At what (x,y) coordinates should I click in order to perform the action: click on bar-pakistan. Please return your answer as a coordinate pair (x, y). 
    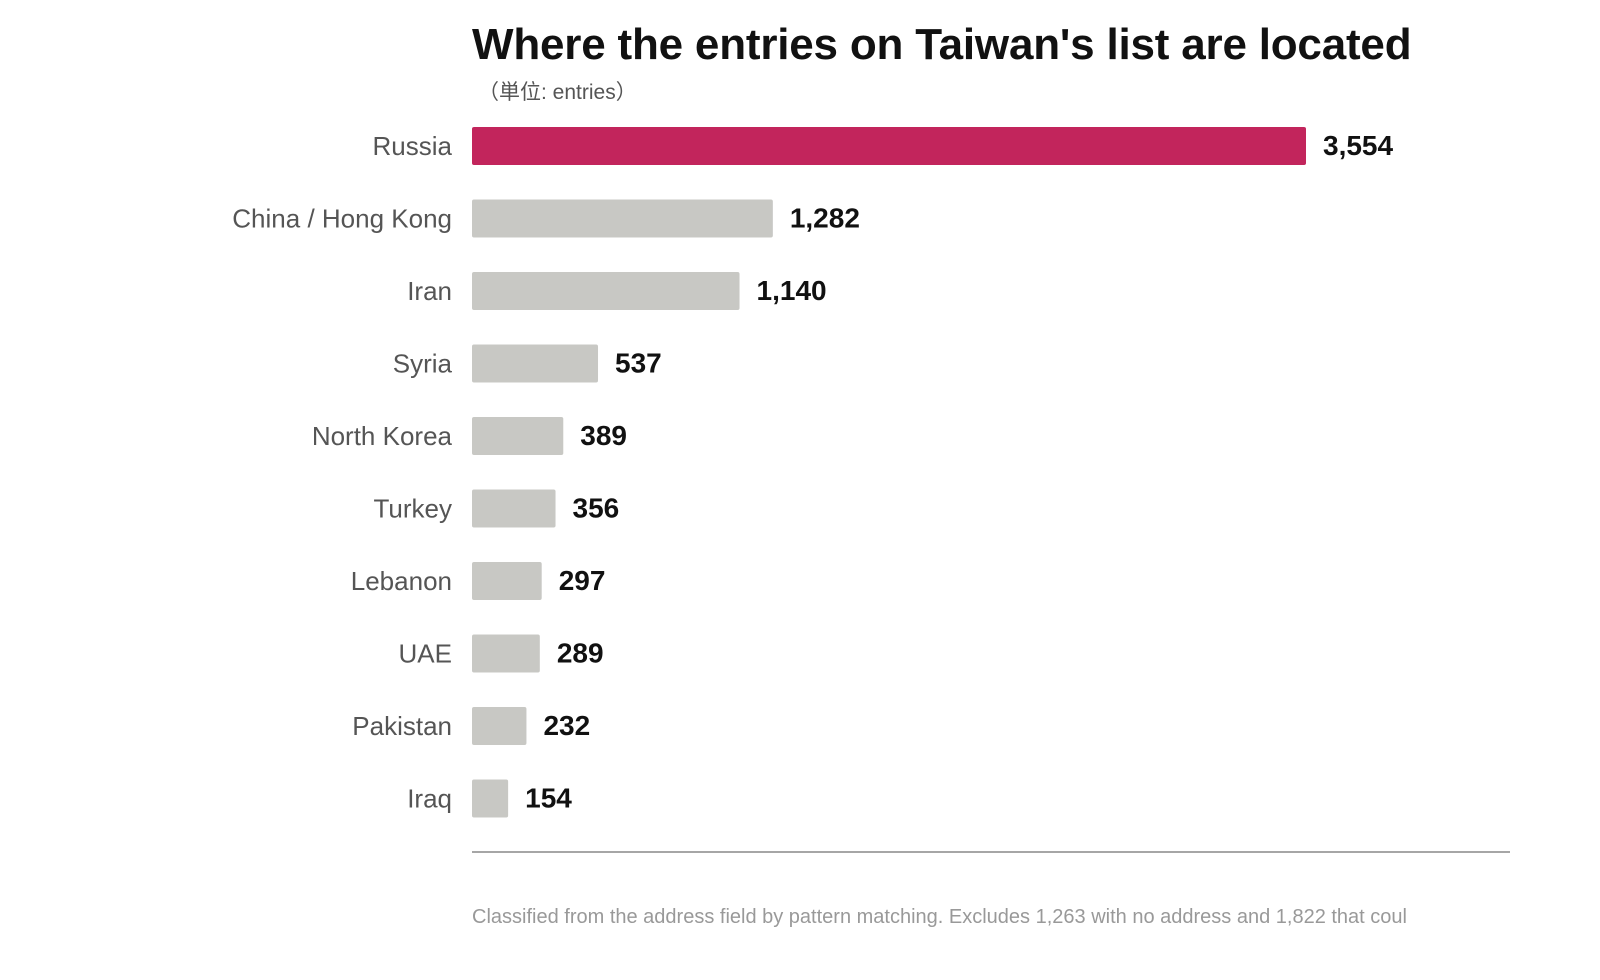
    Looking at the image, I should click on (499, 726).